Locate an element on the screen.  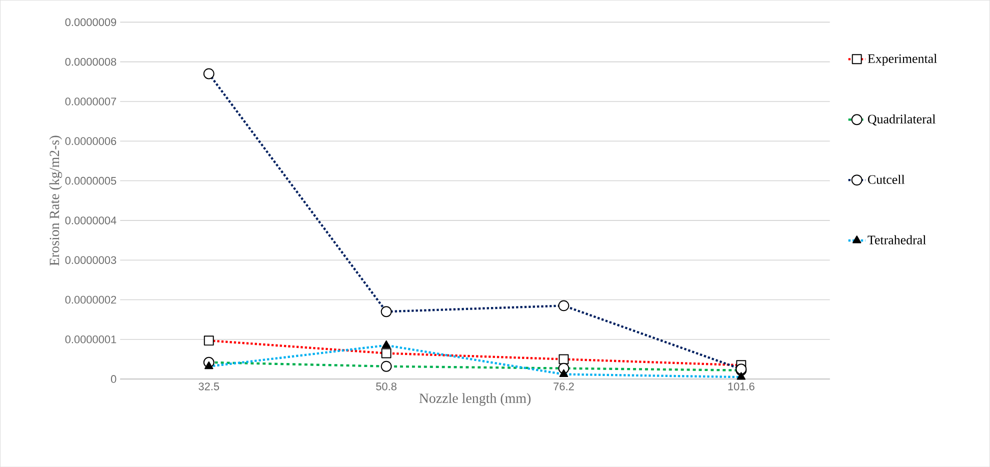
x-tick-label: 76.2 is located at coordinates (564, 386).